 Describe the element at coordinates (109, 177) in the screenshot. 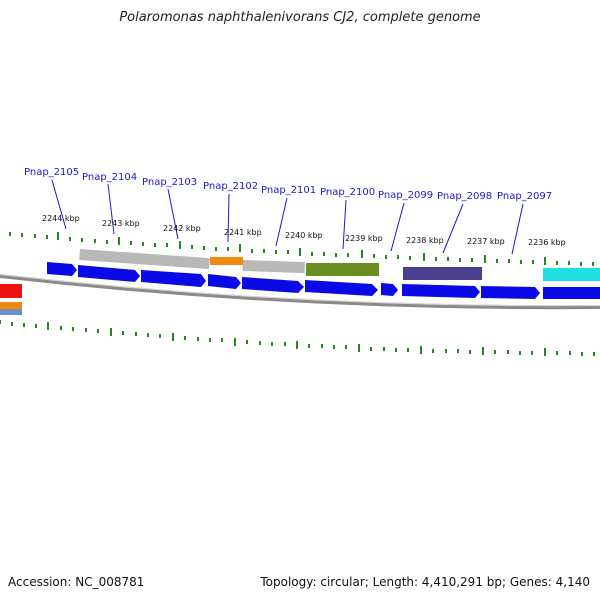

I see `gene-label: Pnap_2104` at that location.